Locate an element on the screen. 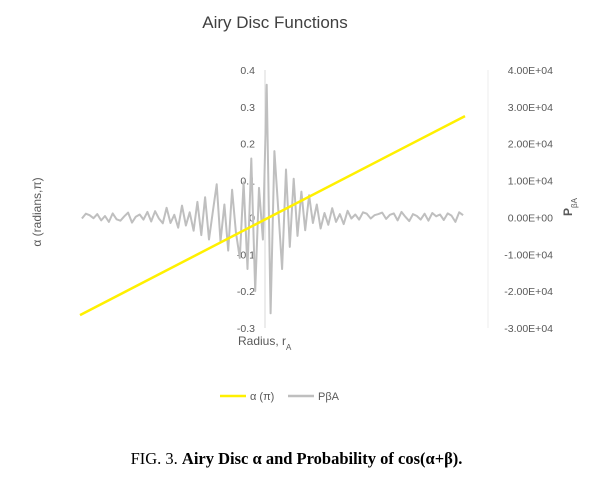 The height and width of the screenshot is (494, 593). left-tick-label: 0.2 is located at coordinates (247, 145).